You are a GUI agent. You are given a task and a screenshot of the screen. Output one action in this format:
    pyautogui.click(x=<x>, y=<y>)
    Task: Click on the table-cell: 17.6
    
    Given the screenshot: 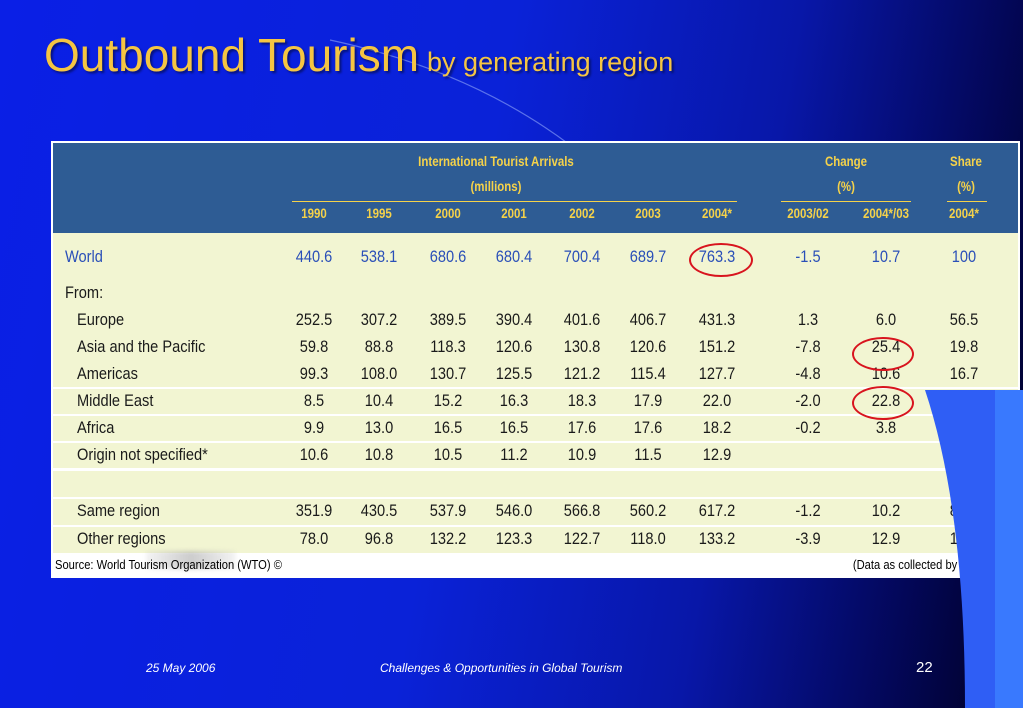 What is the action you would take?
    pyautogui.click(x=582, y=427)
    